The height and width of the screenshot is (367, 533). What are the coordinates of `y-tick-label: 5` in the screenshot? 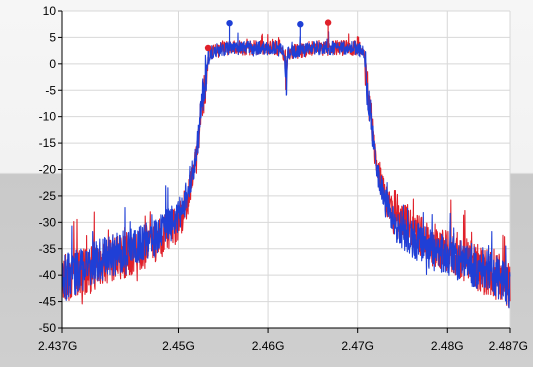 It's located at (52, 37).